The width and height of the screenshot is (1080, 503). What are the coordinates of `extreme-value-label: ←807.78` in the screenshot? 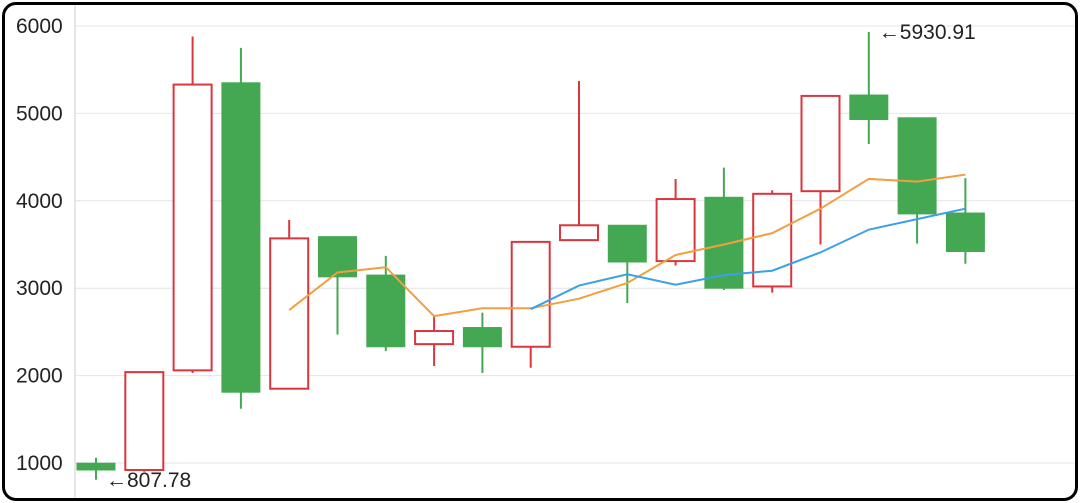 It's located at (148, 480).